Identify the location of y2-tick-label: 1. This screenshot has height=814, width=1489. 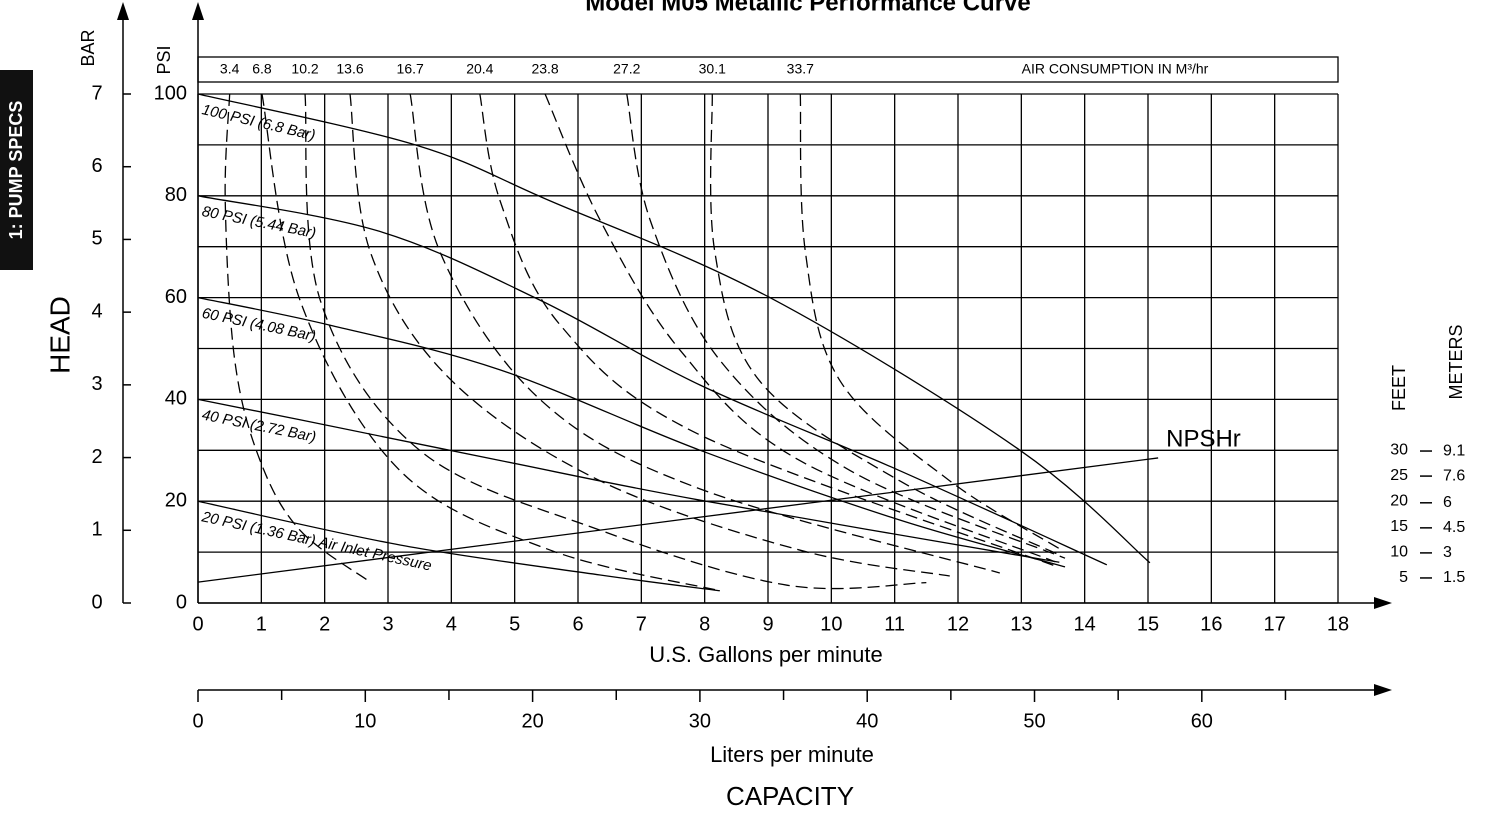
(96, 530).